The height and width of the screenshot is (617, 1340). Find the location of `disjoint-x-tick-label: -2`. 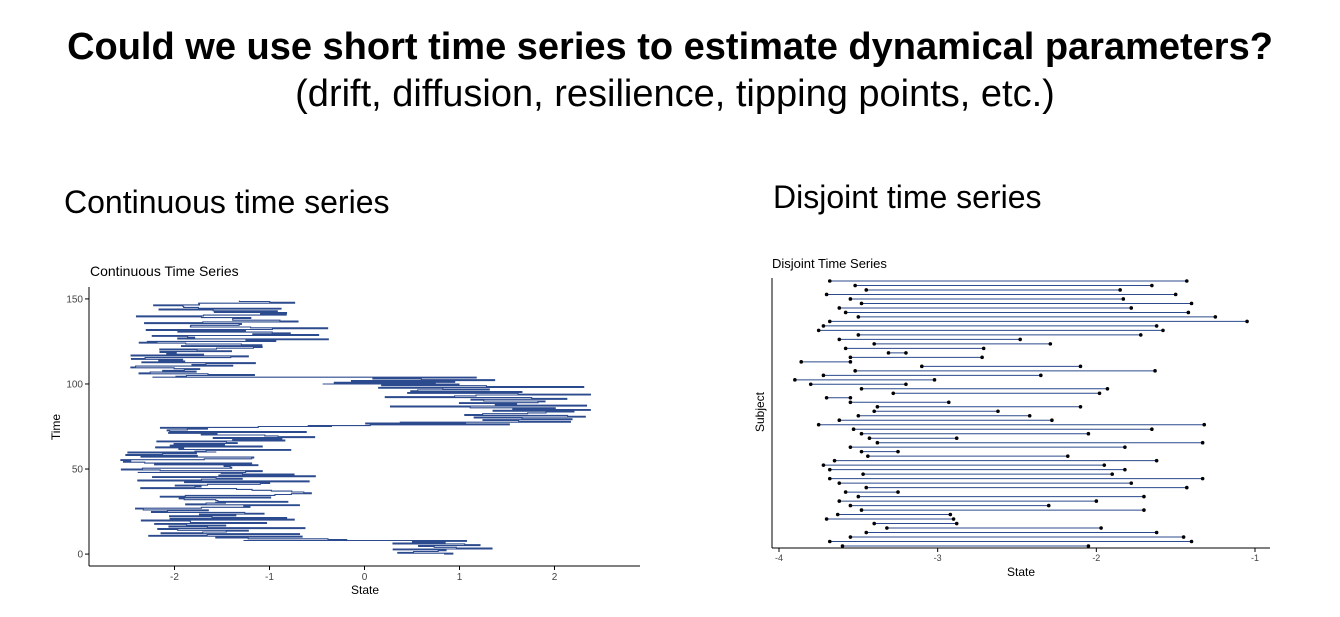

disjoint-x-tick-label: -2 is located at coordinates (1096, 558).